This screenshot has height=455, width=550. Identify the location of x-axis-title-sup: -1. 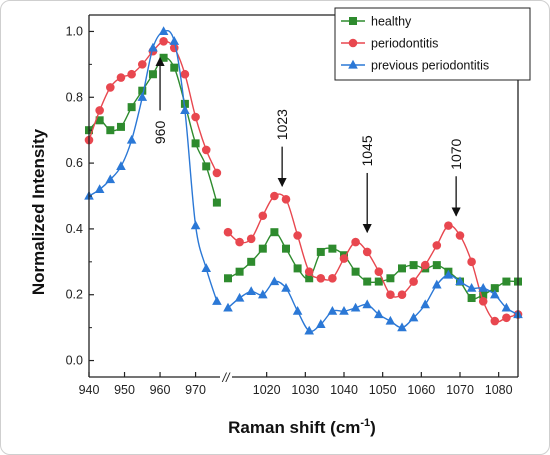
(365, 423).